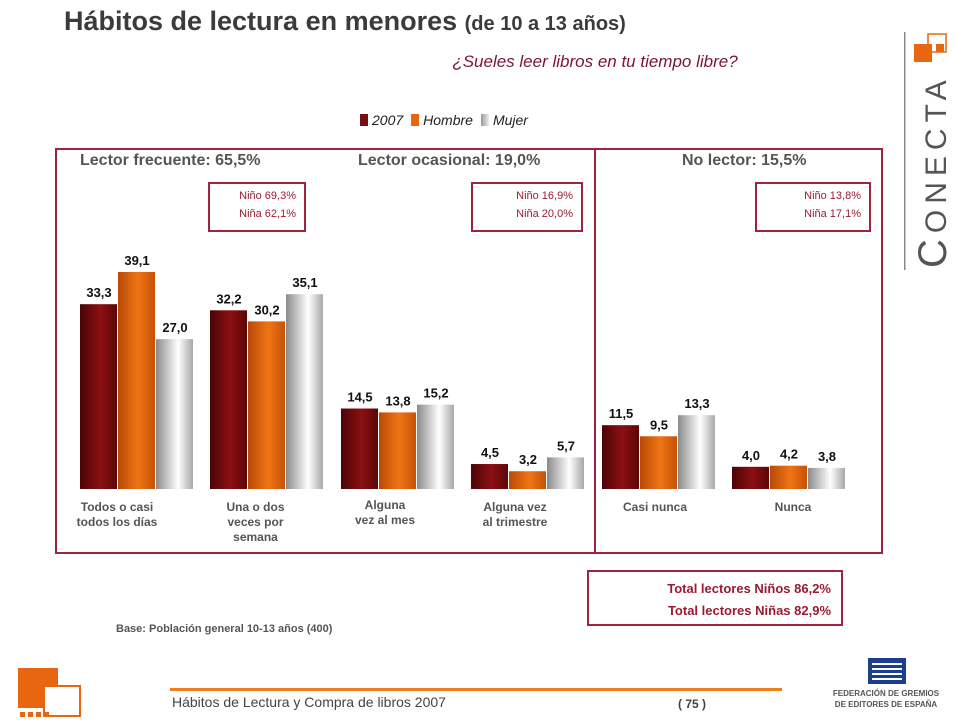 The width and height of the screenshot is (960, 720). Describe the element at coordinates (595, 61) in the screenshot. I see `survey-question: ¿Sueles leer libros en tu tiempo libre?` at that location.